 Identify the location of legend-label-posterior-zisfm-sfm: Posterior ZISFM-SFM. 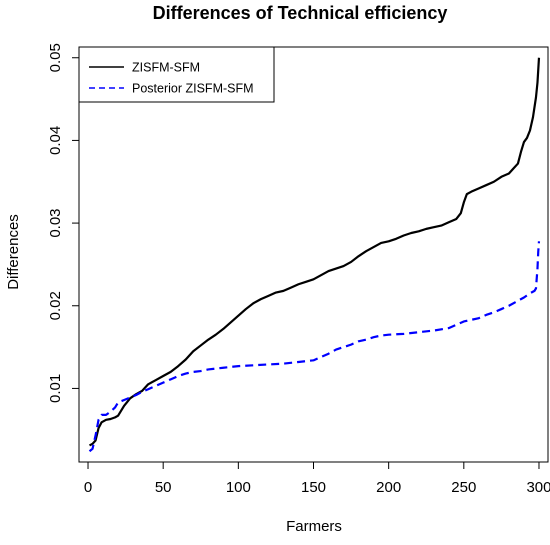
(193, 89).